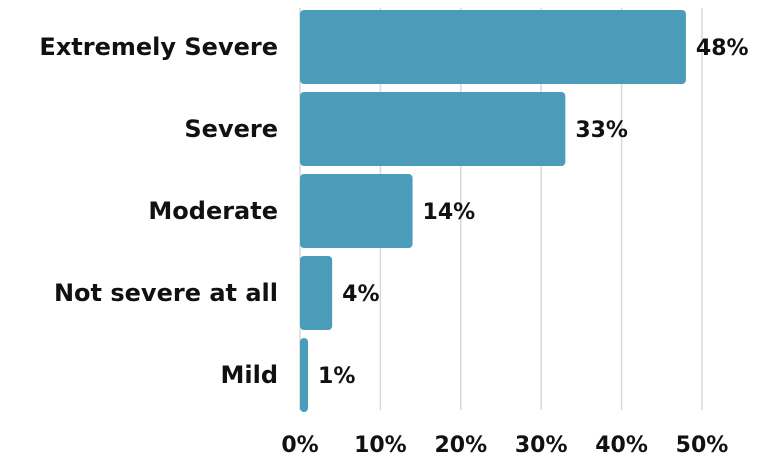 The height and width of the screenshot is (465, 761). Describe the element at coordinates (541, 445) in the screenshot. I see `x-tick-label: 30%` at that location.